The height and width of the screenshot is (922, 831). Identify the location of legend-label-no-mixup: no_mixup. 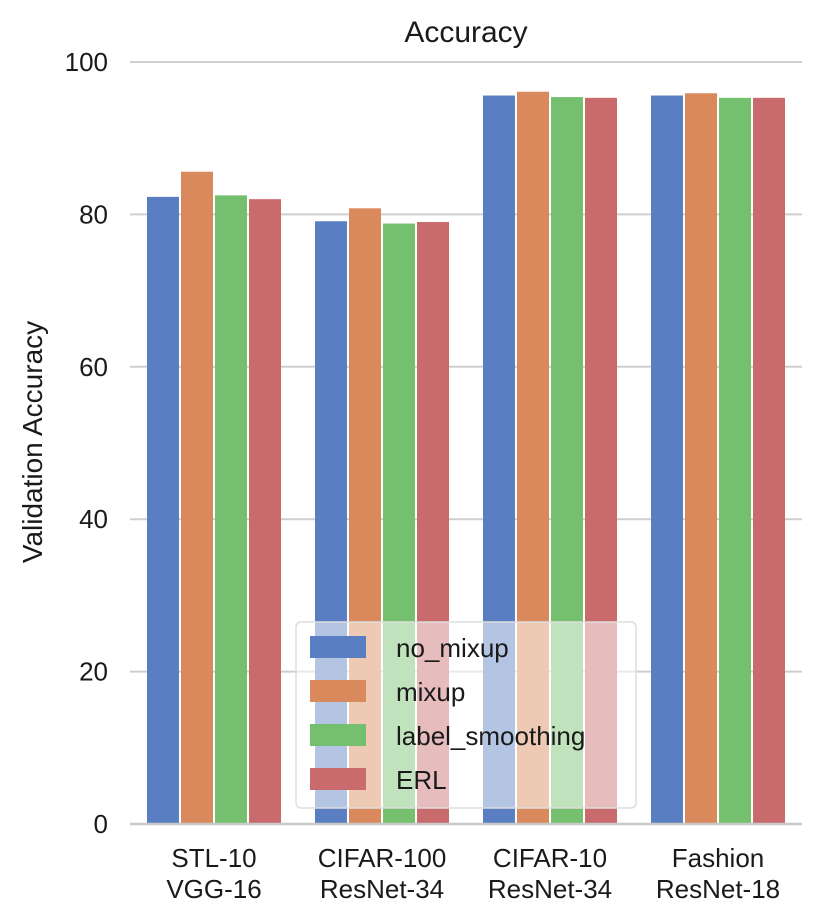
(452, 648).